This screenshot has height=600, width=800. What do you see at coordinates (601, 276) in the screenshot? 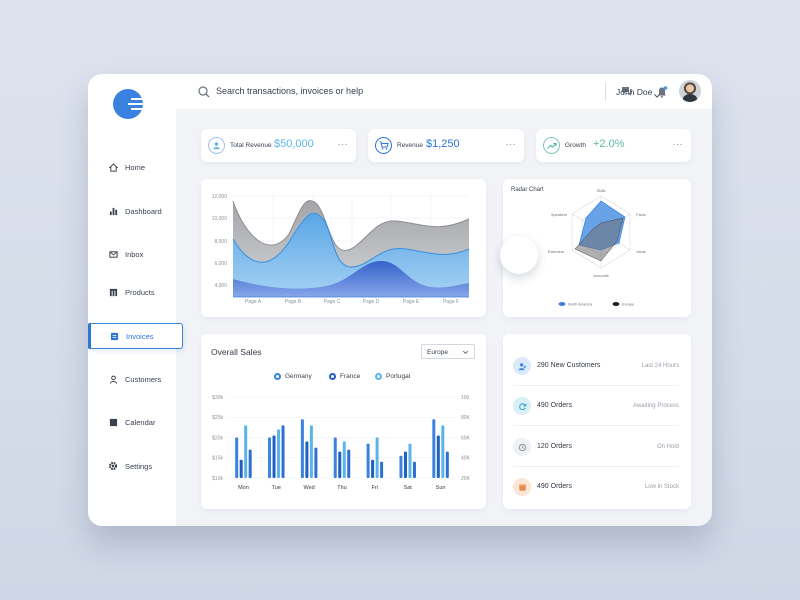
I see `radar-axis-label: Accounts` at bounding box center [601, 276].